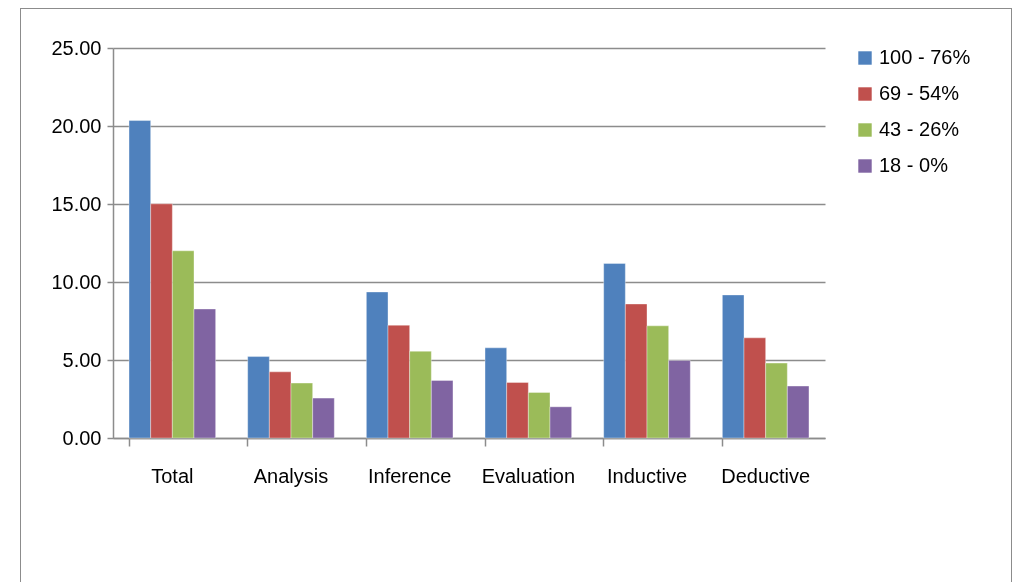 This screenshot has width=1017, height=582. Describe the element at coordinates (647, 475) in the screenshot. I see `x-tick-label: Inductive` at that location.